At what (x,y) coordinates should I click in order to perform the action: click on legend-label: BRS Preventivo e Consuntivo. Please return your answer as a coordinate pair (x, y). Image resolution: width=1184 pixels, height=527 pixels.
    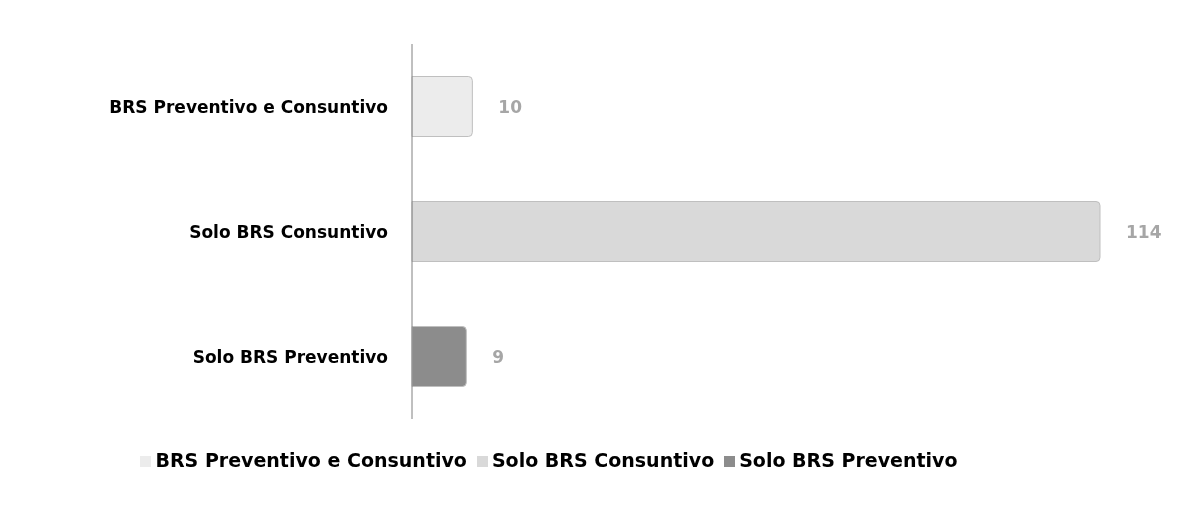
    Looking at the image, I should click on (311, 460).